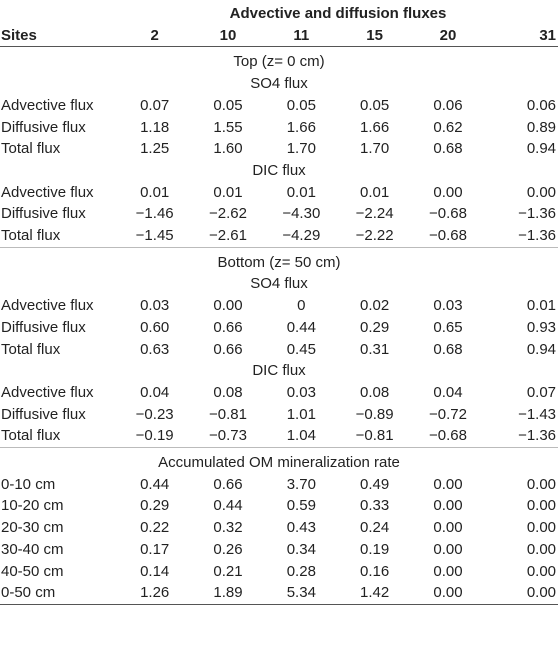 The image size is (558, 656). Describe the element at coordinates (228, 214) in the screenshot. I see `table-cell: −2.62` at that location.